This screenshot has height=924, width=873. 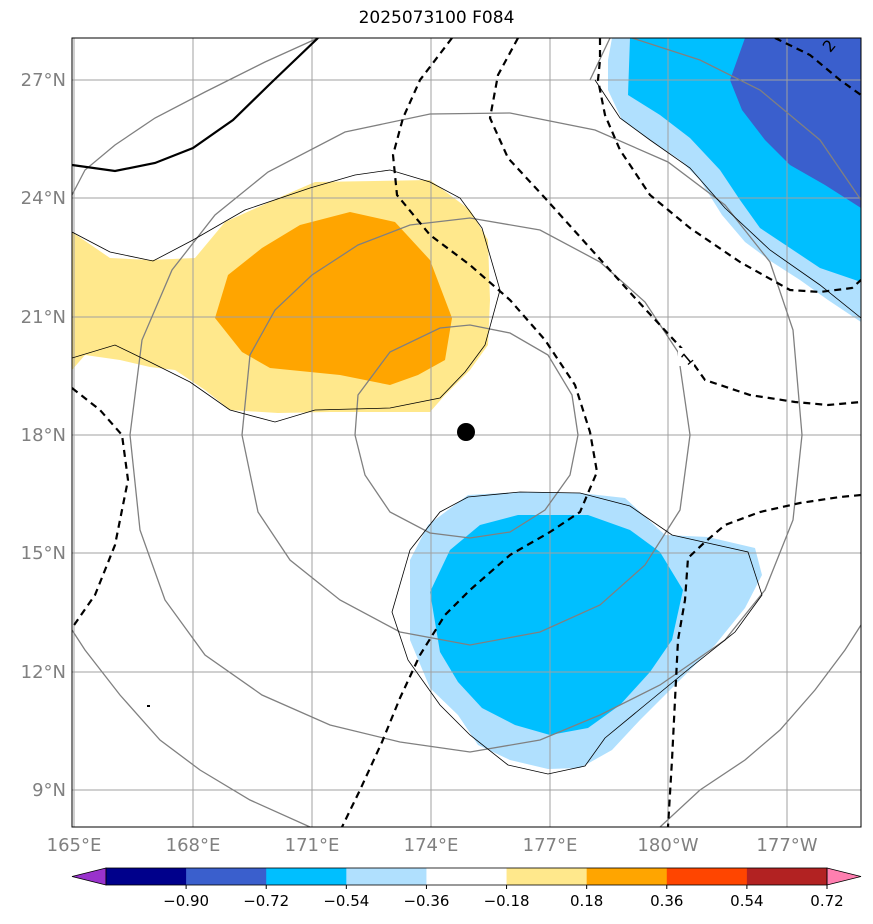 I want to click on lat-label-27n: 27°N, so click(x=43, y=80).